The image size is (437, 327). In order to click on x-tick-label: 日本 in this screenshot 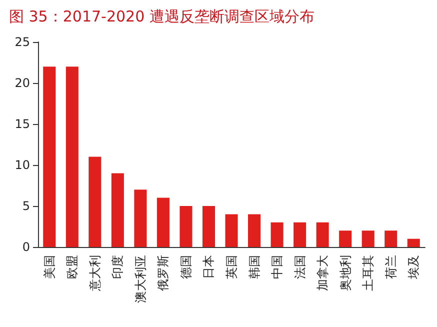, I will do `click(209, 267)`.